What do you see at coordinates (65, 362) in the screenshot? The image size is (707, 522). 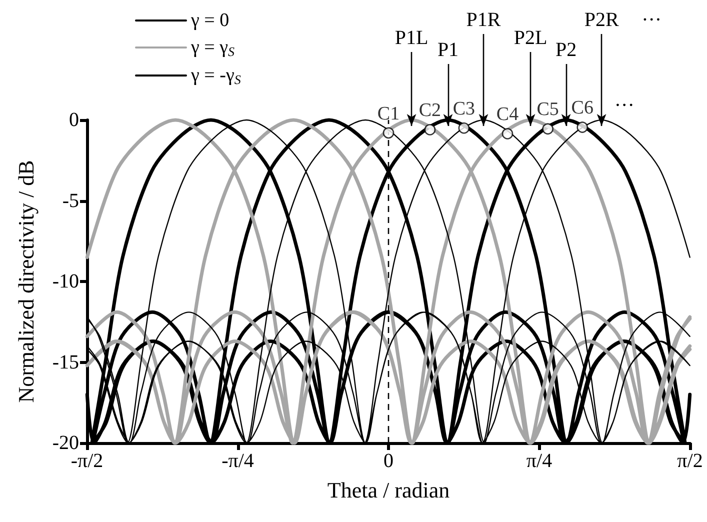 I see `y-tick-label: -15` at bounding box center [65, 362].